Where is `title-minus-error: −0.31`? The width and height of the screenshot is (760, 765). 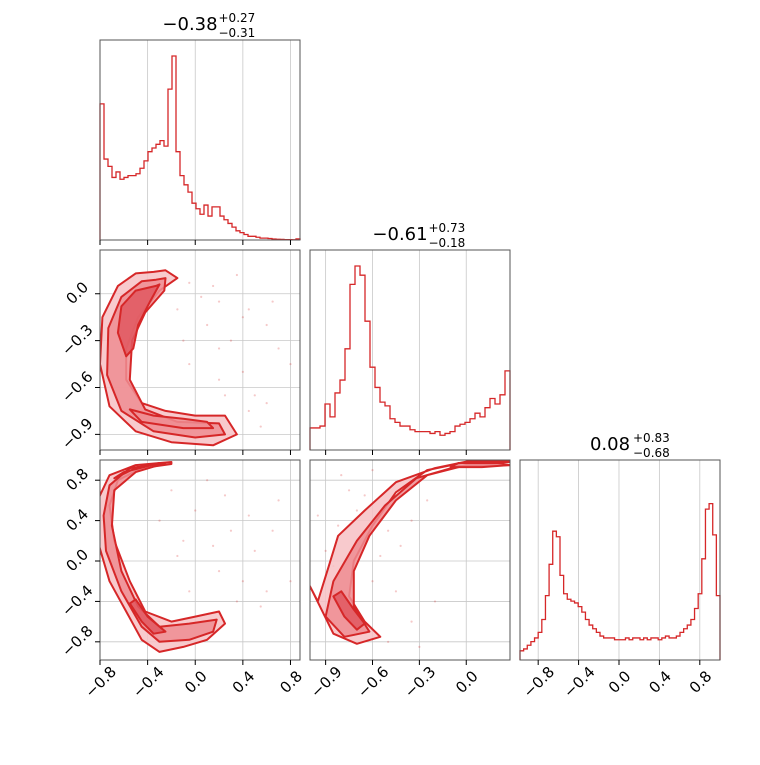
title-minus-error: −0.31 is located at coordinates (237, 33).